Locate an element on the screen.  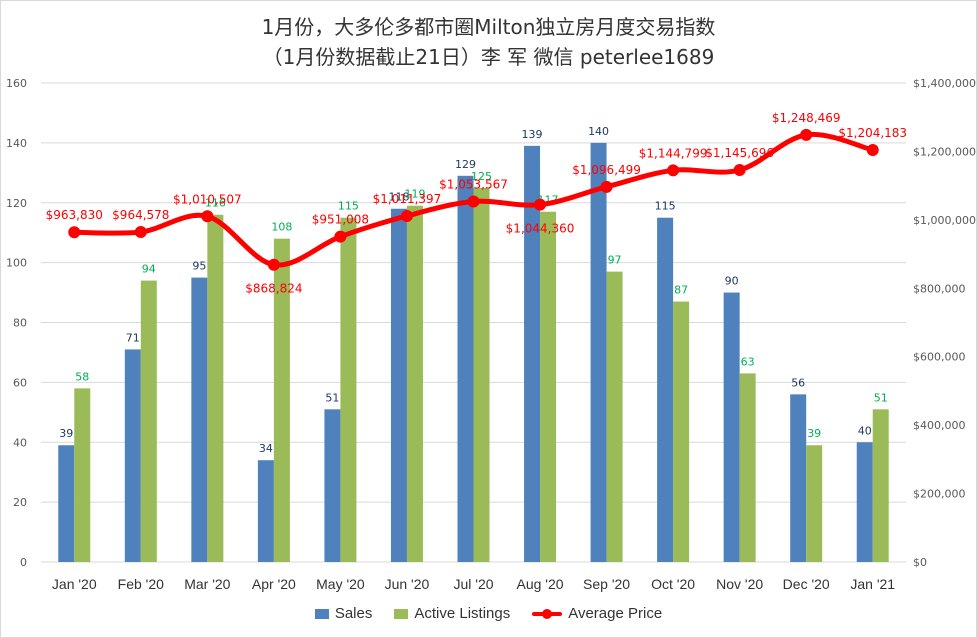
data-label-sales: 56 is located at coordinates (798, 382).